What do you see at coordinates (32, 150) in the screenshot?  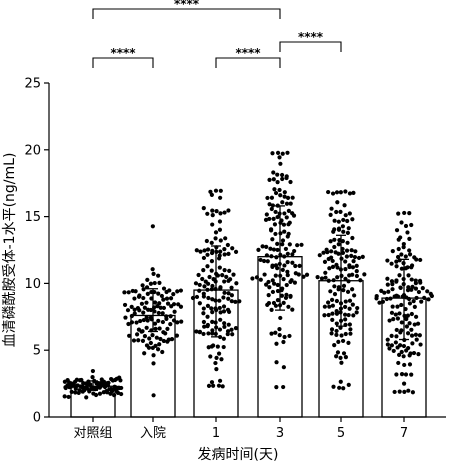 I see `y-tick-label-4: 20` at bounding box center [32, 150].